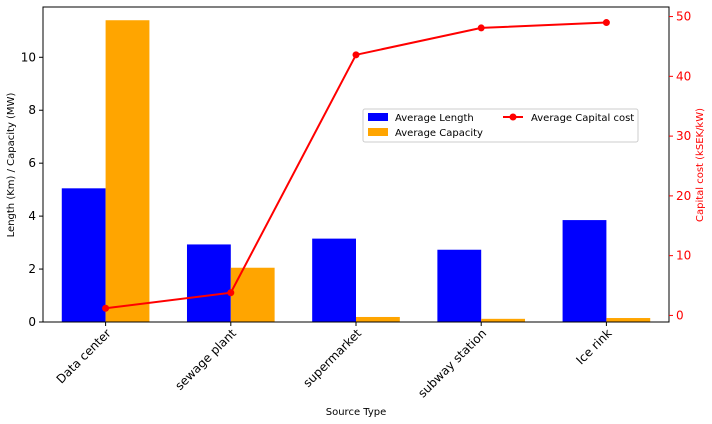 This screenshot has width=712, height=424. What do you see at coordinates (378, 132) in the screenshot?
I see `legend-swatch-average-capacity` at bounding box center [378, 132].